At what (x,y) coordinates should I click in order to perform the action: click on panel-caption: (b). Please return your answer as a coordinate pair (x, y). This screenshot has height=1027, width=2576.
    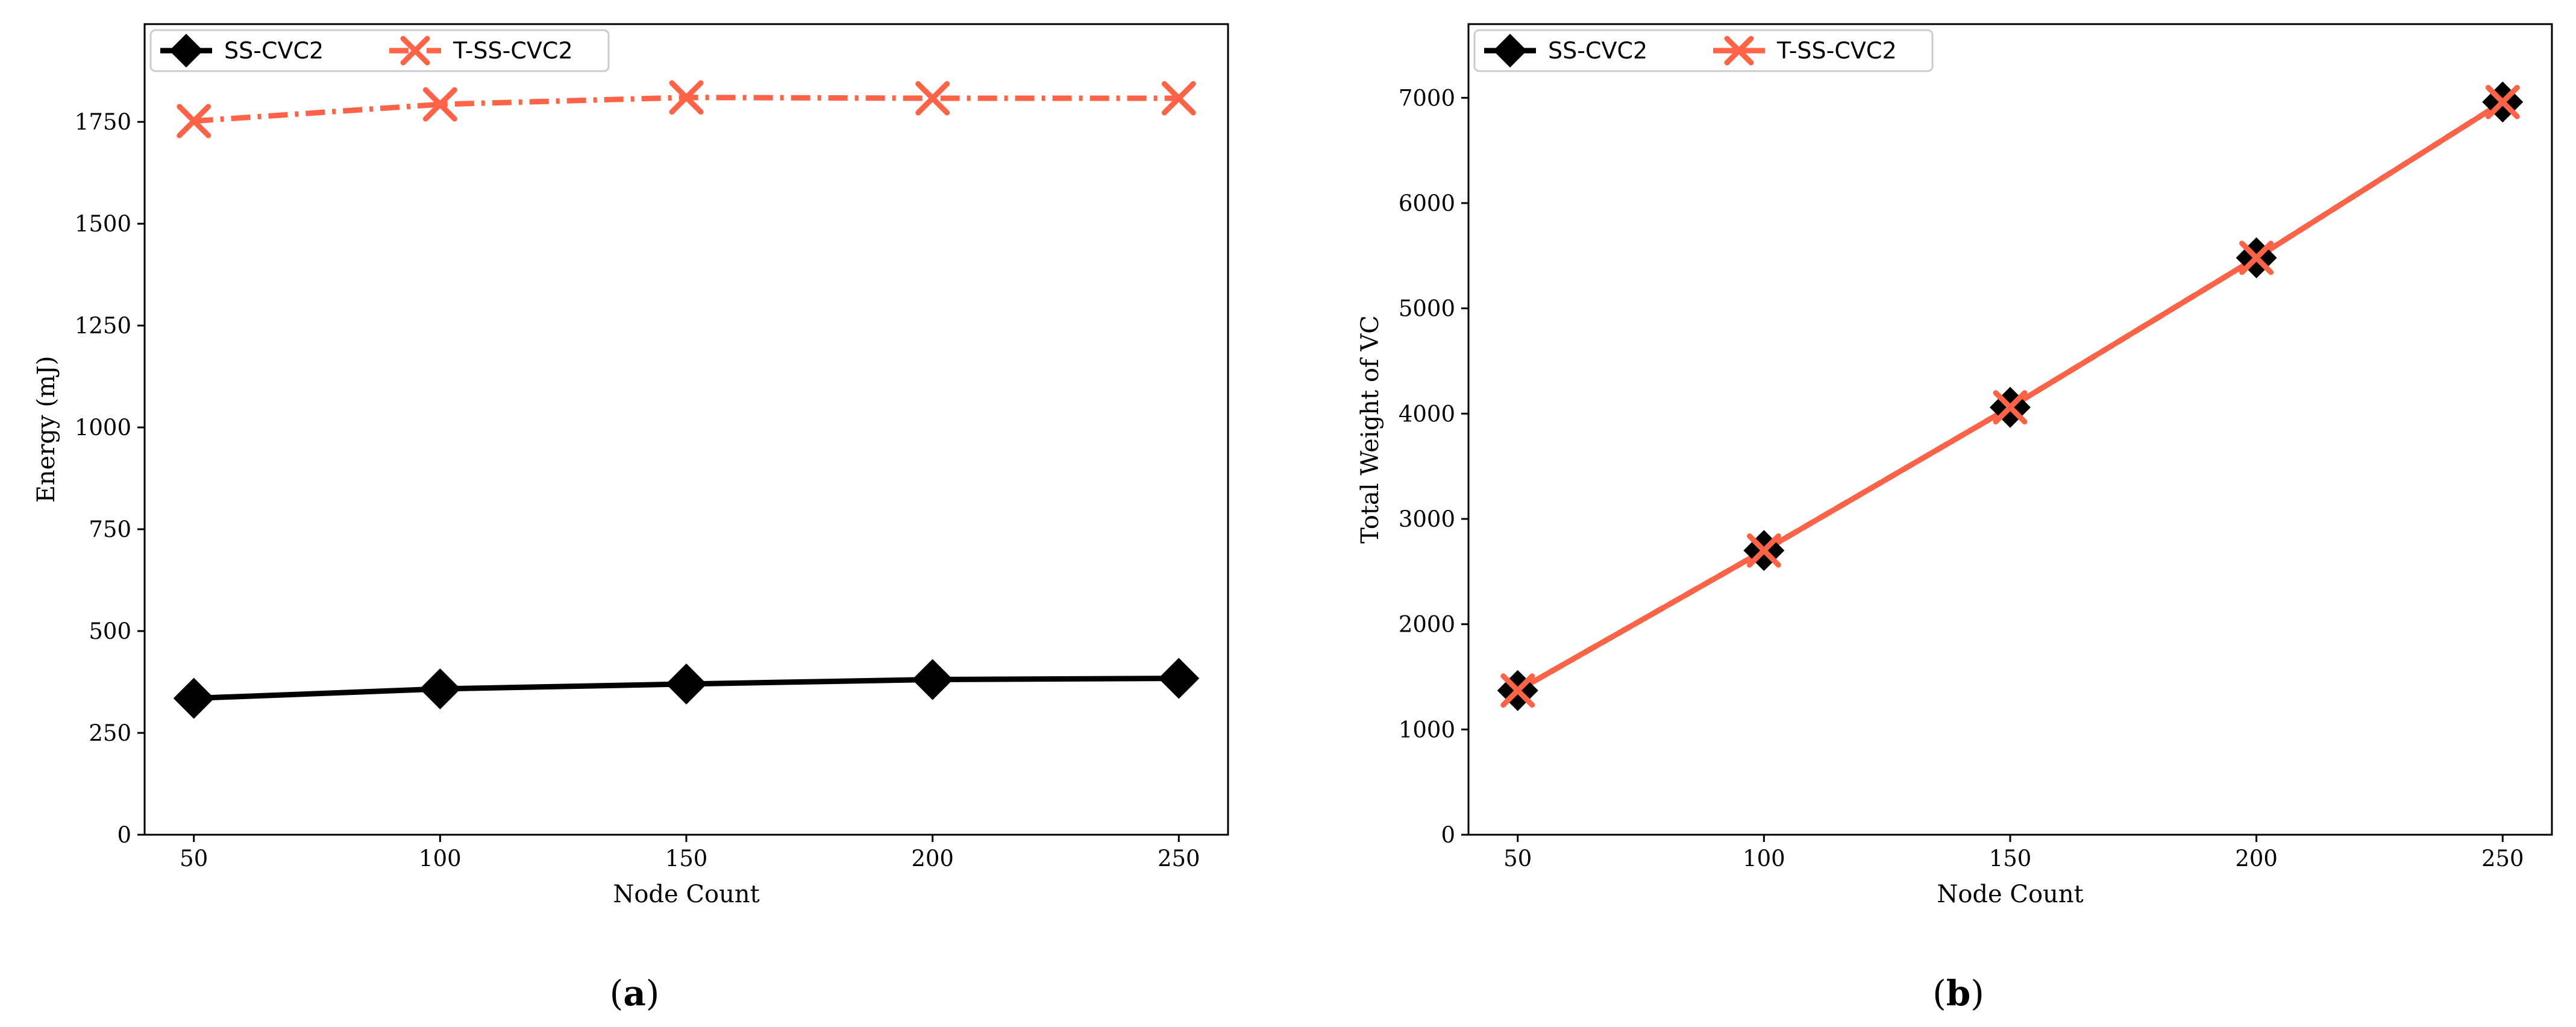
    Looking at the image, I should click on (1958, 993).